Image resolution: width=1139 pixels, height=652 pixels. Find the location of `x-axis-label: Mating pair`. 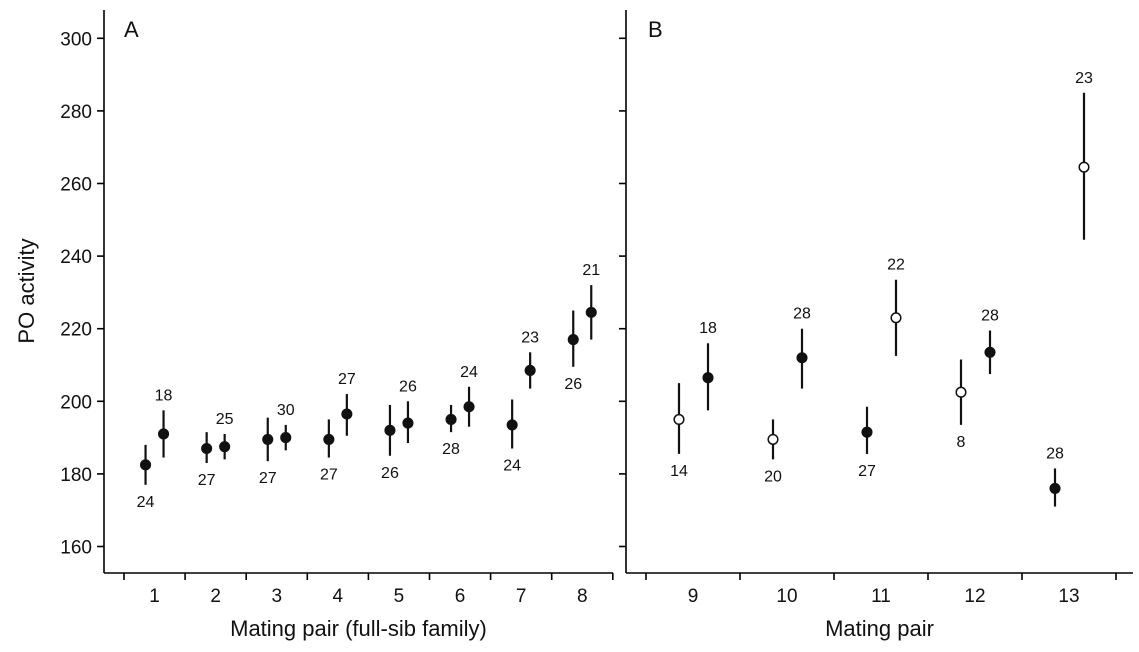

x-axis-label: Mating pair is located at coordinates (879, 628).